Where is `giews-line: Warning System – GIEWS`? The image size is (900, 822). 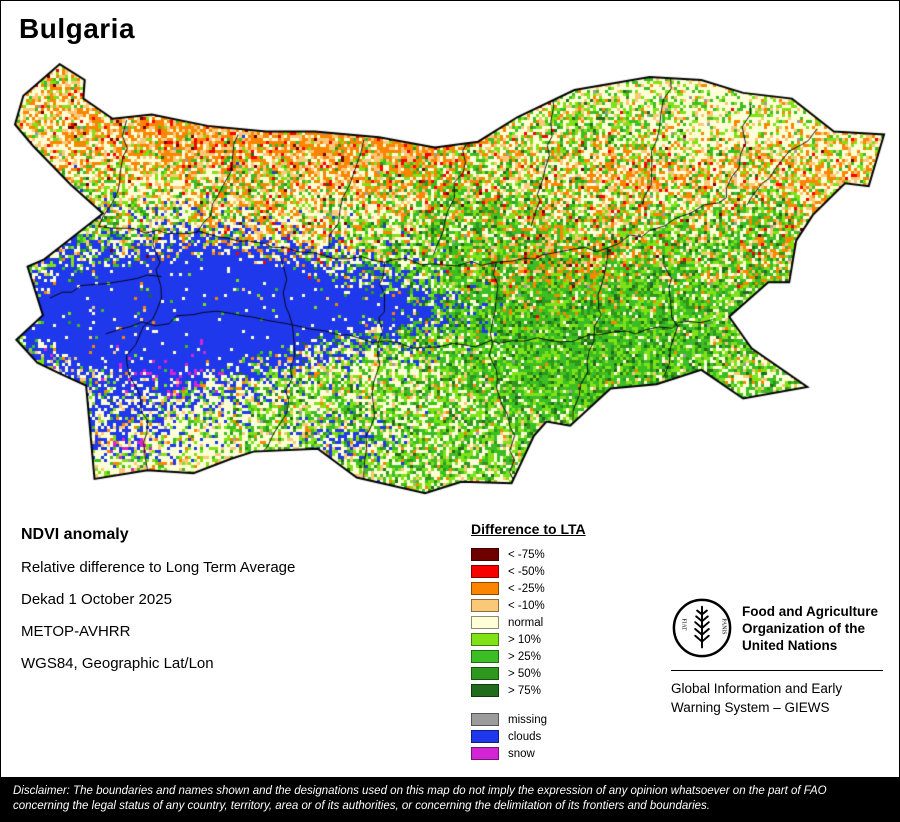
giews-line: Warning System – GIEWS is located at coordinates (750, 707).